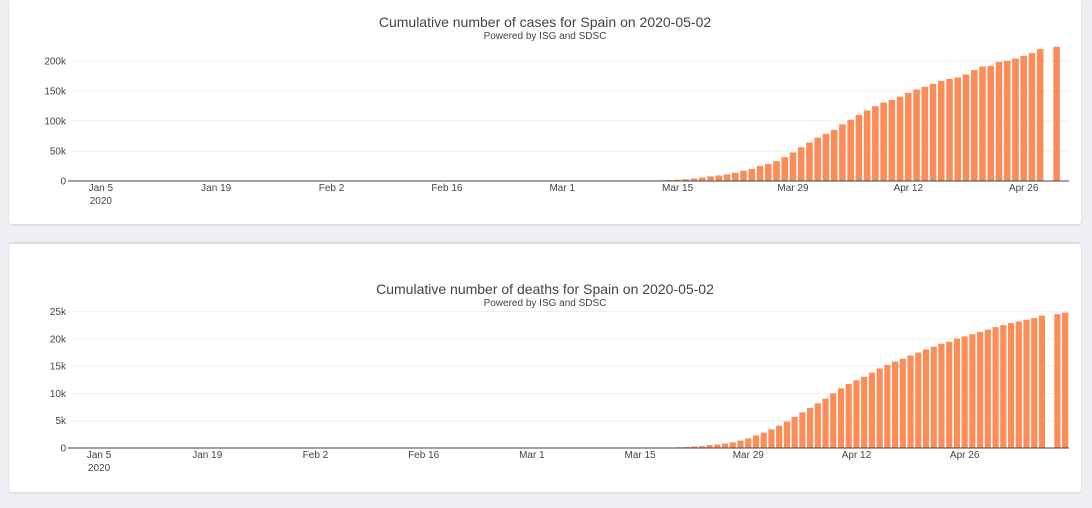  I want to click on deaths-y-tick-label: 25k, so click(58, 312).